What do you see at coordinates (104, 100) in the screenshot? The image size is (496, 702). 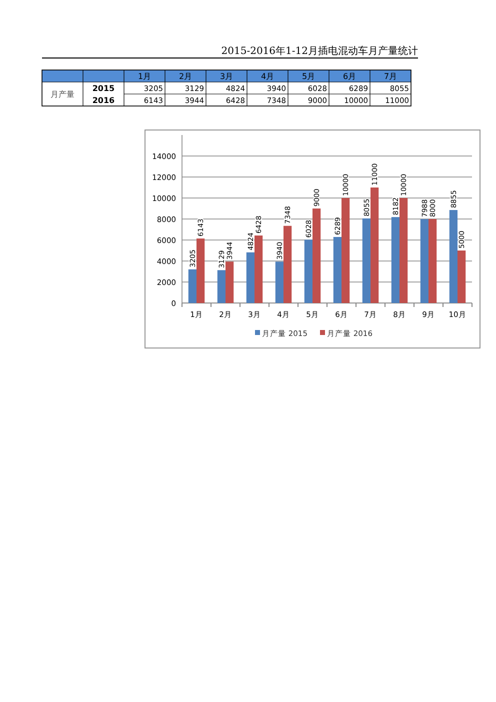 I see `text: 2016` at bounding box center [104, 100].